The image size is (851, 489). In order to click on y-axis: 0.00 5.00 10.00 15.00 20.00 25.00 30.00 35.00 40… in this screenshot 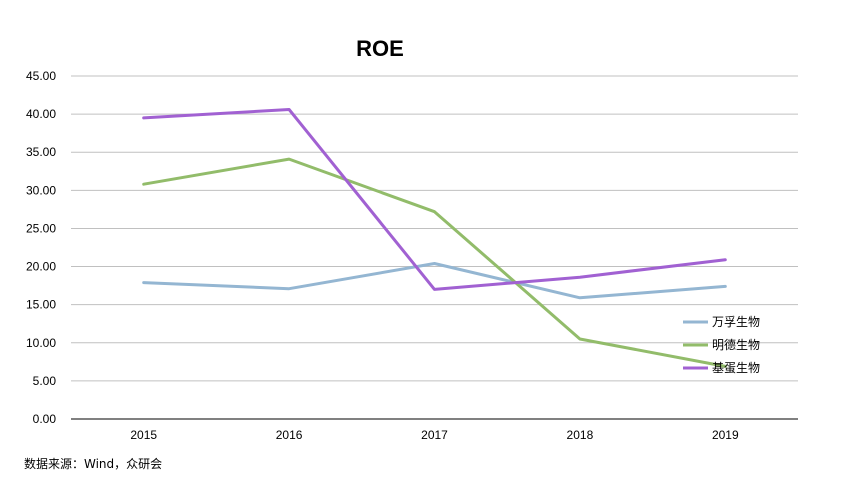, I will do `click(41, 247)`.